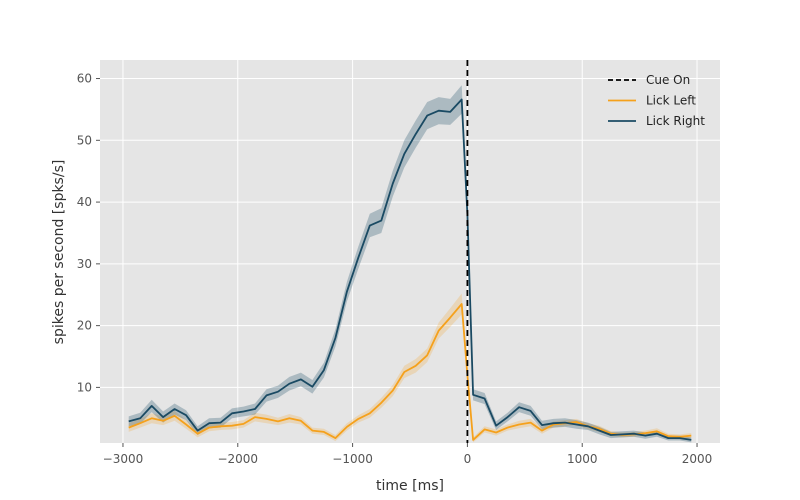  Describe the element at coordinates (84, 387) in the screenshot. I see `y-tick-label: 10` at that location.